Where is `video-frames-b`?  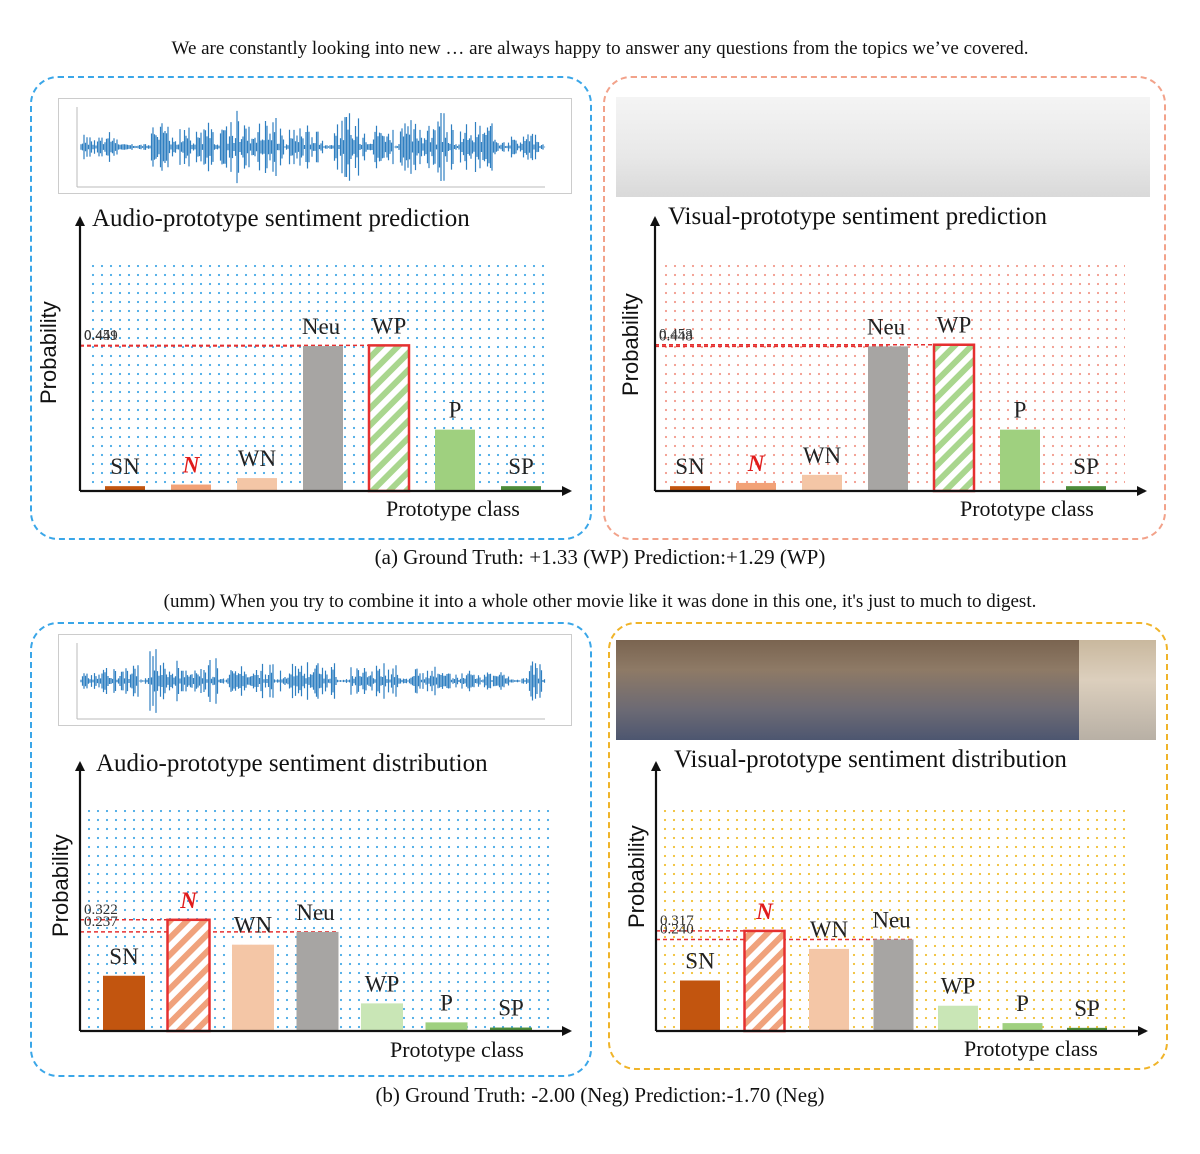 video-frames-b is located at coordinates (886, 690).